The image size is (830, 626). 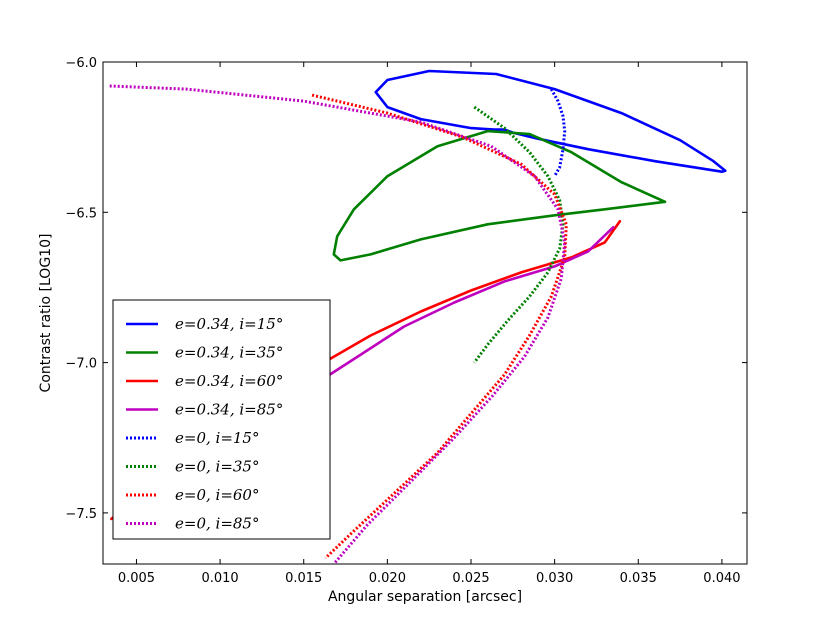 What do you see at coordinates (229, 353) in the screenshot?
I see `legend-label-2: e=0.34, i=35°` at bounding box center [229, 353].